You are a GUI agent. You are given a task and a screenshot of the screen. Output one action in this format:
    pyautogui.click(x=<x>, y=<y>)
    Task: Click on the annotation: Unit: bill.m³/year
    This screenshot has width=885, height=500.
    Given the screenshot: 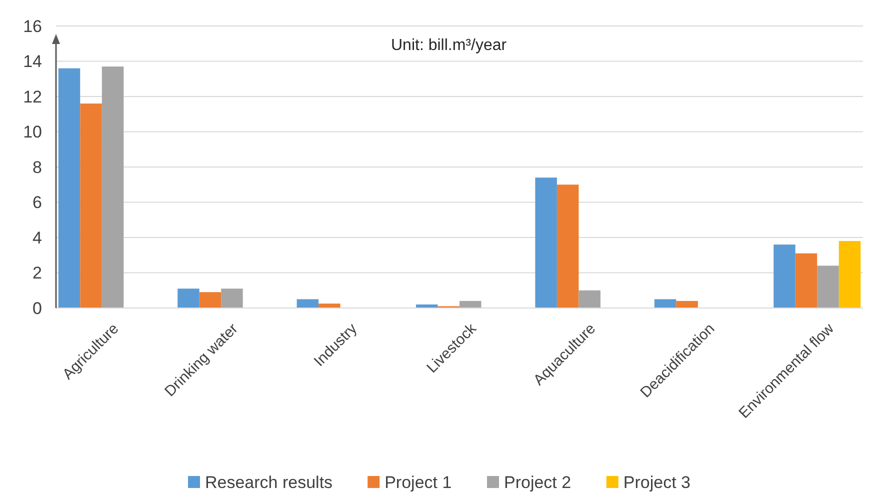 What is the action you would take?
    pyautogui.click(x=449, y=45)
    